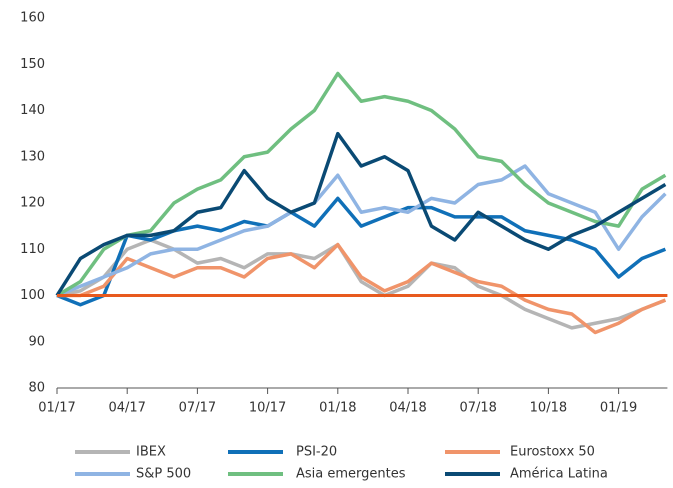 The image size is (673, 488). What do you see at coordinates (32, 110) in the screenshot?
I see `y-tick-label: 140` at bounding box center [32, 110].